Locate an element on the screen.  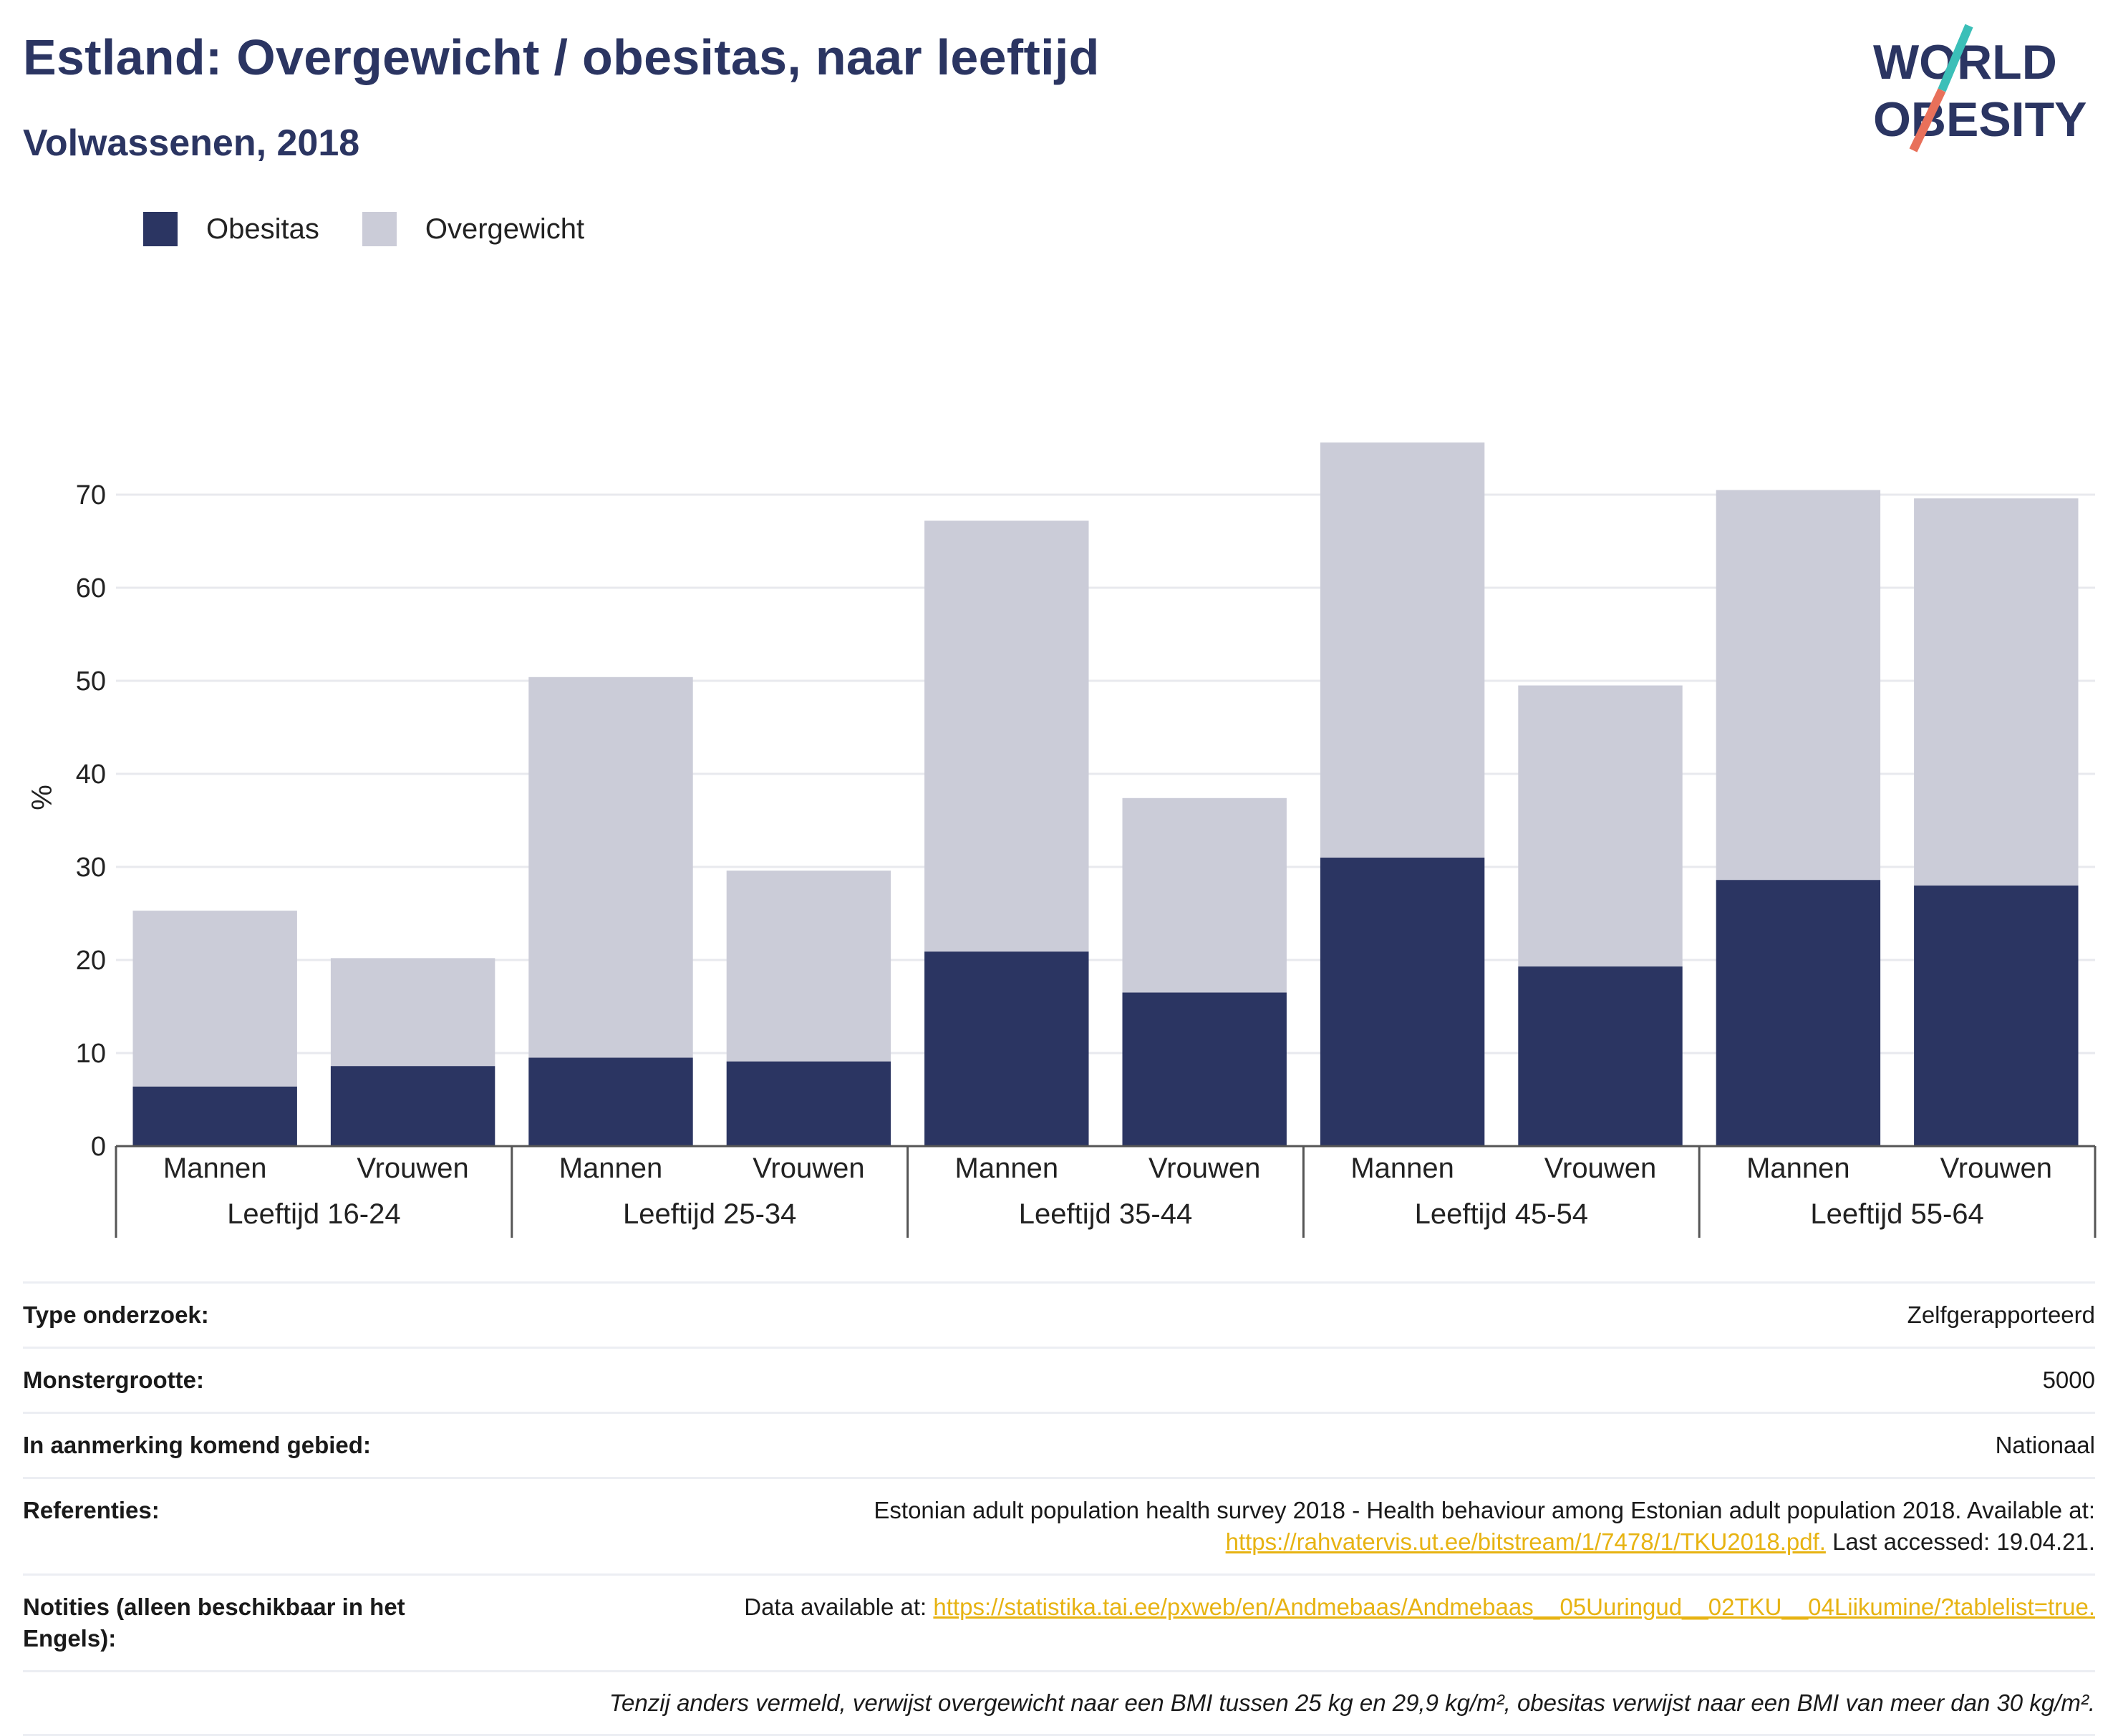
y-axis-label: % is located at coordinates (42, 797).